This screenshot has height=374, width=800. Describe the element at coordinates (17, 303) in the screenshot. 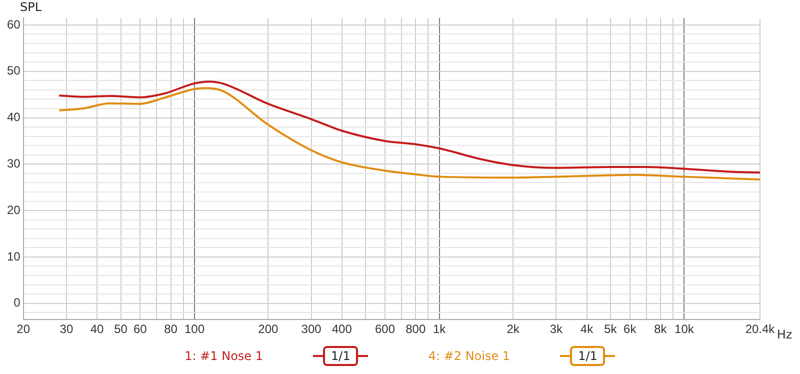

I see `y-tick-label: 0` at that location.